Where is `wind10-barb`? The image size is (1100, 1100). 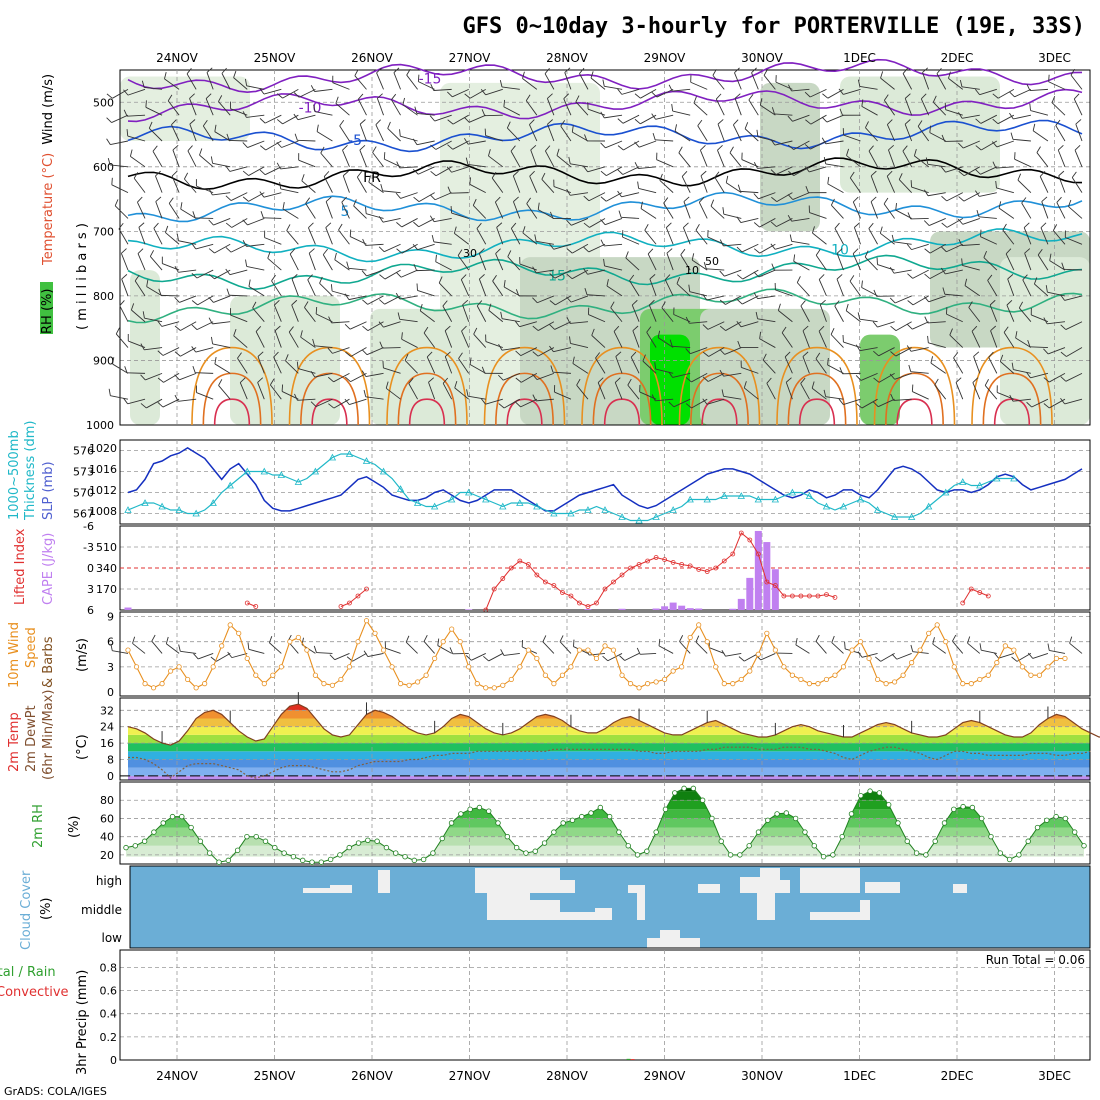
wind10-barb is located at coordinates (1006, 655).